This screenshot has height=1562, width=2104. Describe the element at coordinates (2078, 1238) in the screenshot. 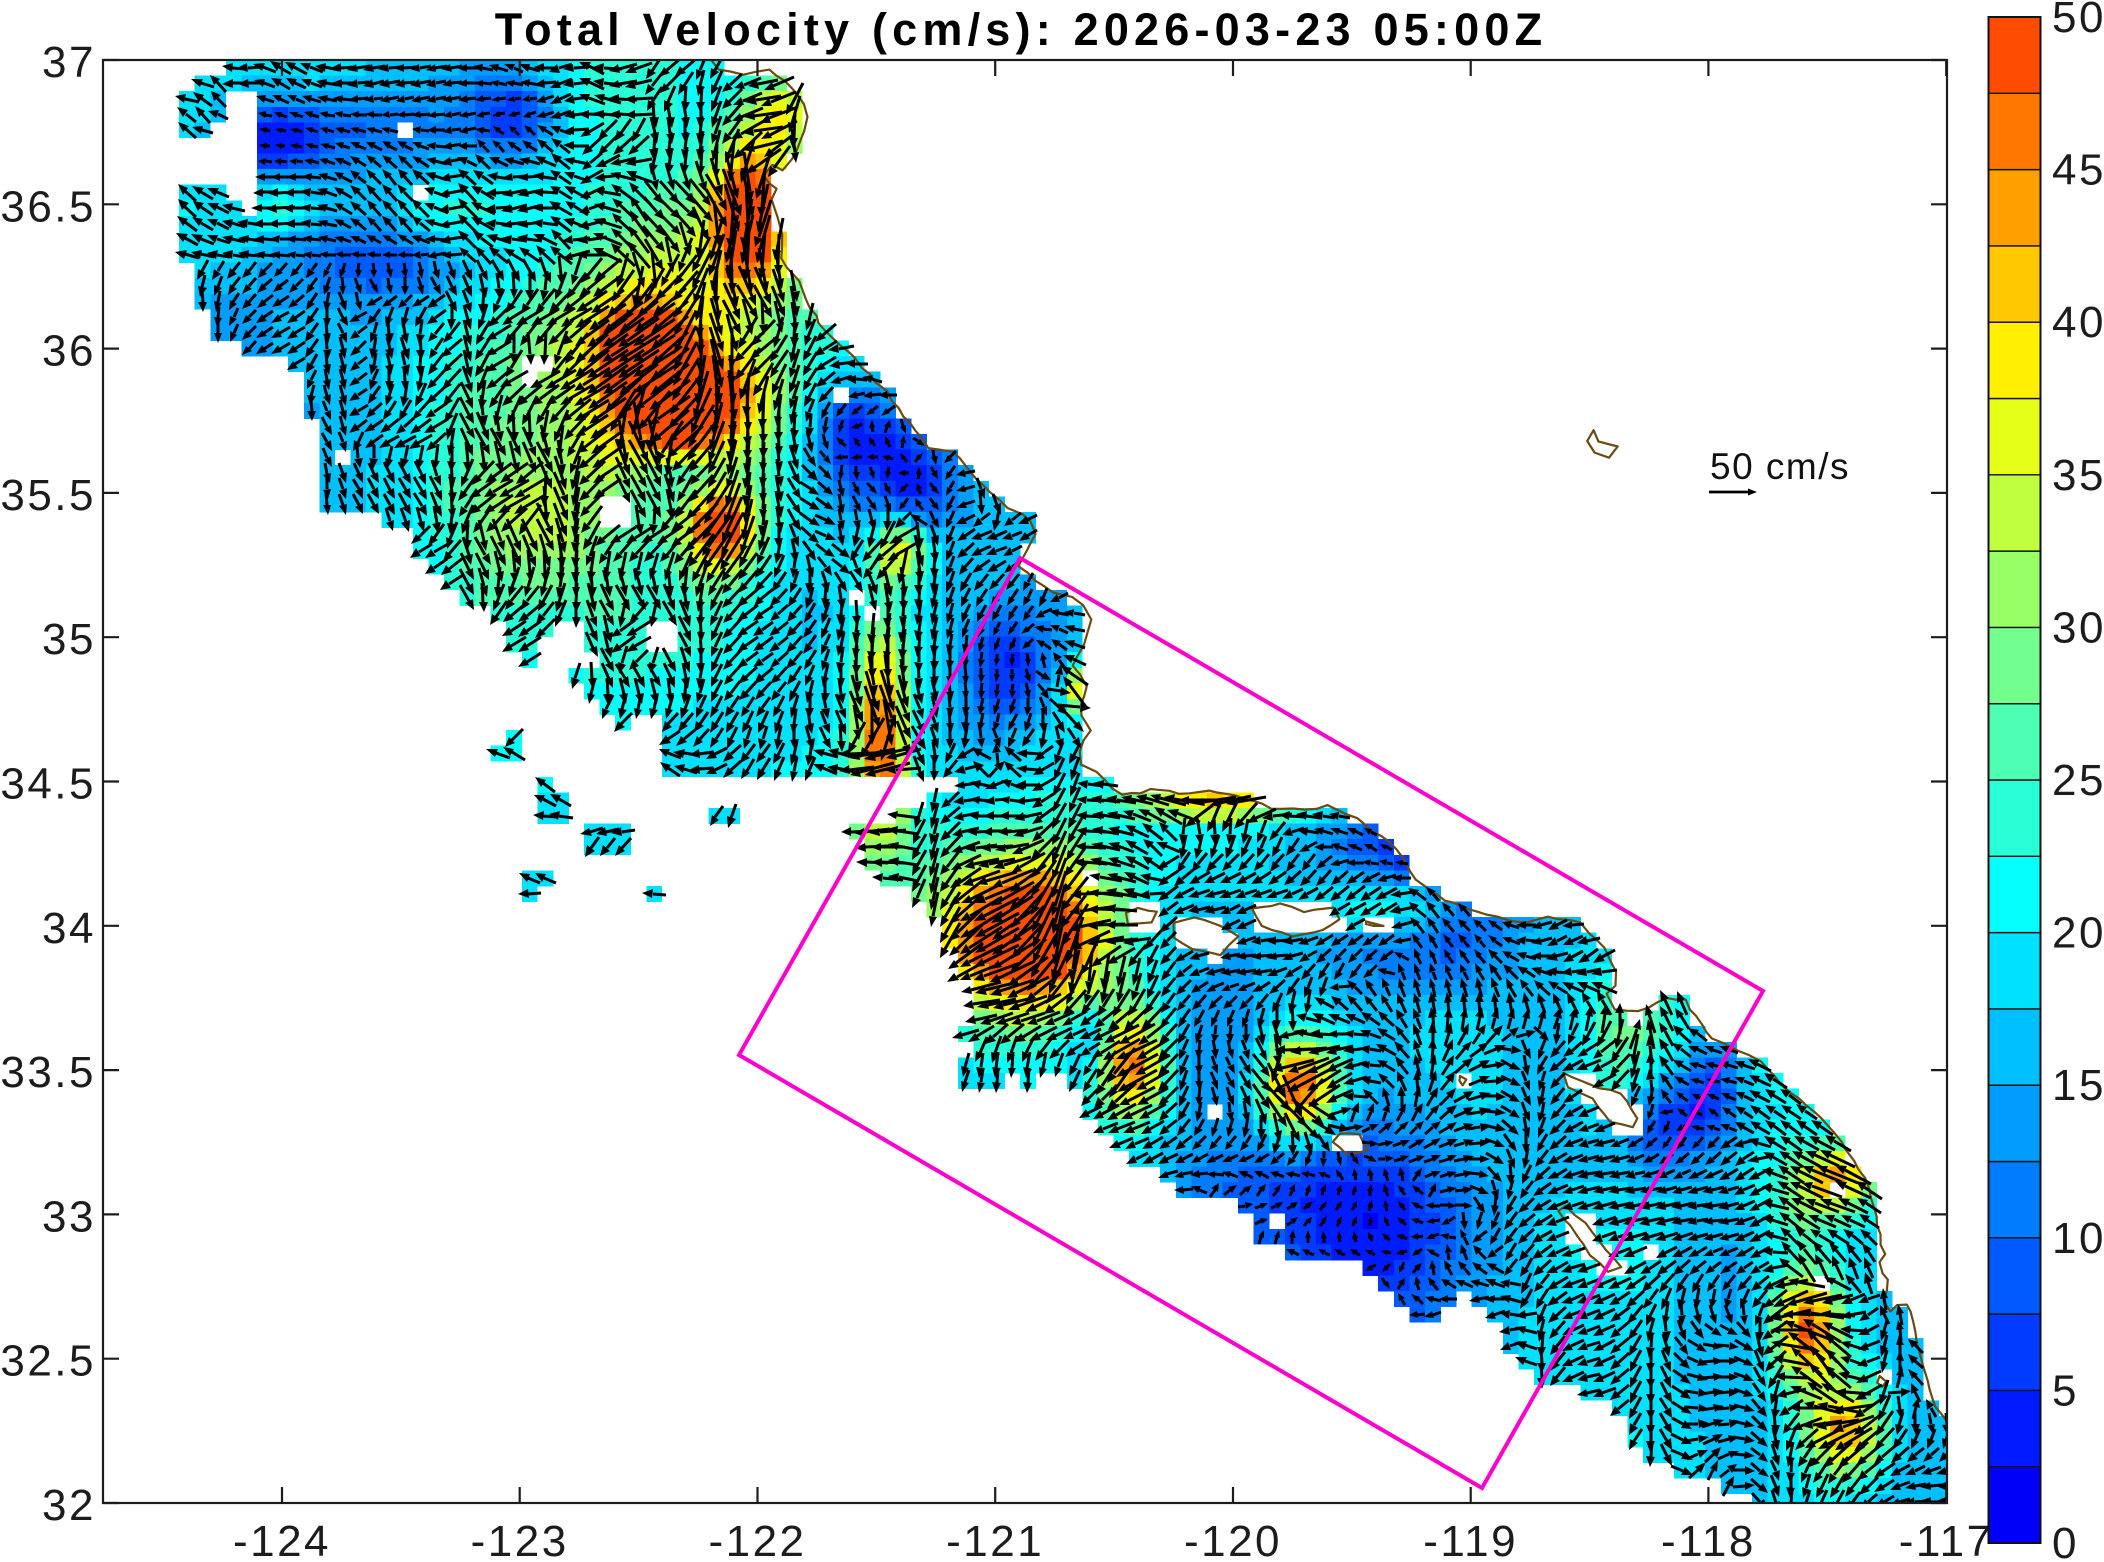

I see `svg-text: 10` at that location.